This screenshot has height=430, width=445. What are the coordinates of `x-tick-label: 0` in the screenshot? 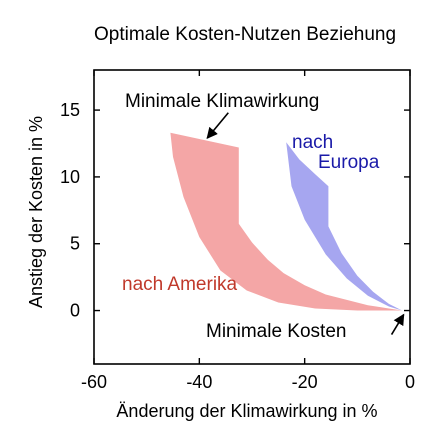 It's located at (410, 382).